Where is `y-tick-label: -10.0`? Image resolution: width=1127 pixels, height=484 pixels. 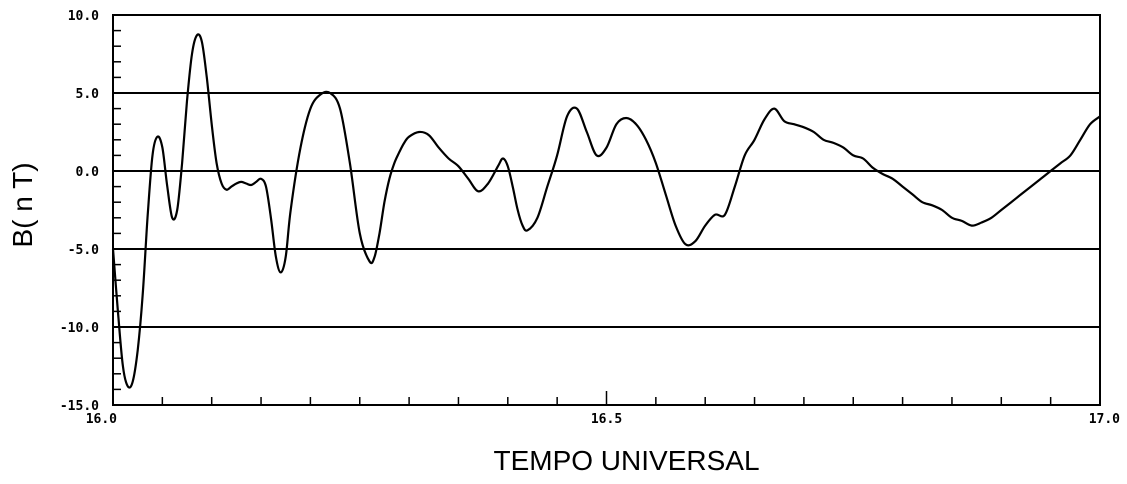 y-tick-label: -10.0 is located at coordinates (79, 328).